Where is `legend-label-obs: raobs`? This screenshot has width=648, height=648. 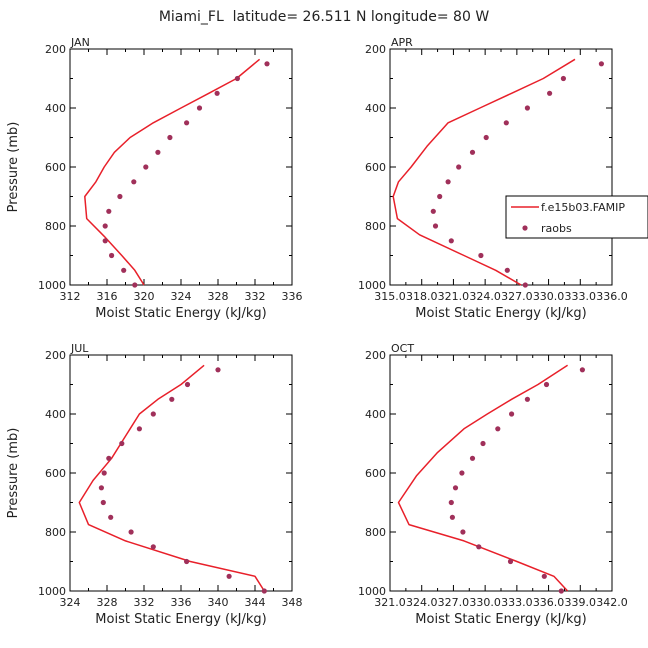
legend-label-obs: raobs is located at coordinates (556, 228).